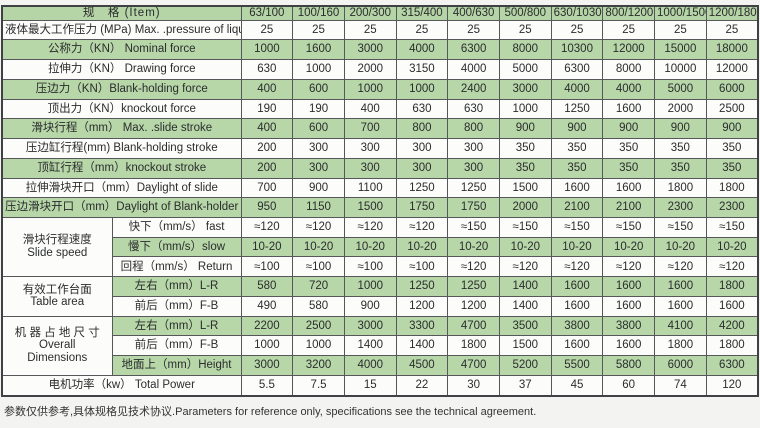 The height and width of the screenshot is (428, 760). What do you see at coordinates (176, 267) in the screenshot?
I see `row-sublabel: 回程（mm/s） Return` at bounding box center [176, 267].